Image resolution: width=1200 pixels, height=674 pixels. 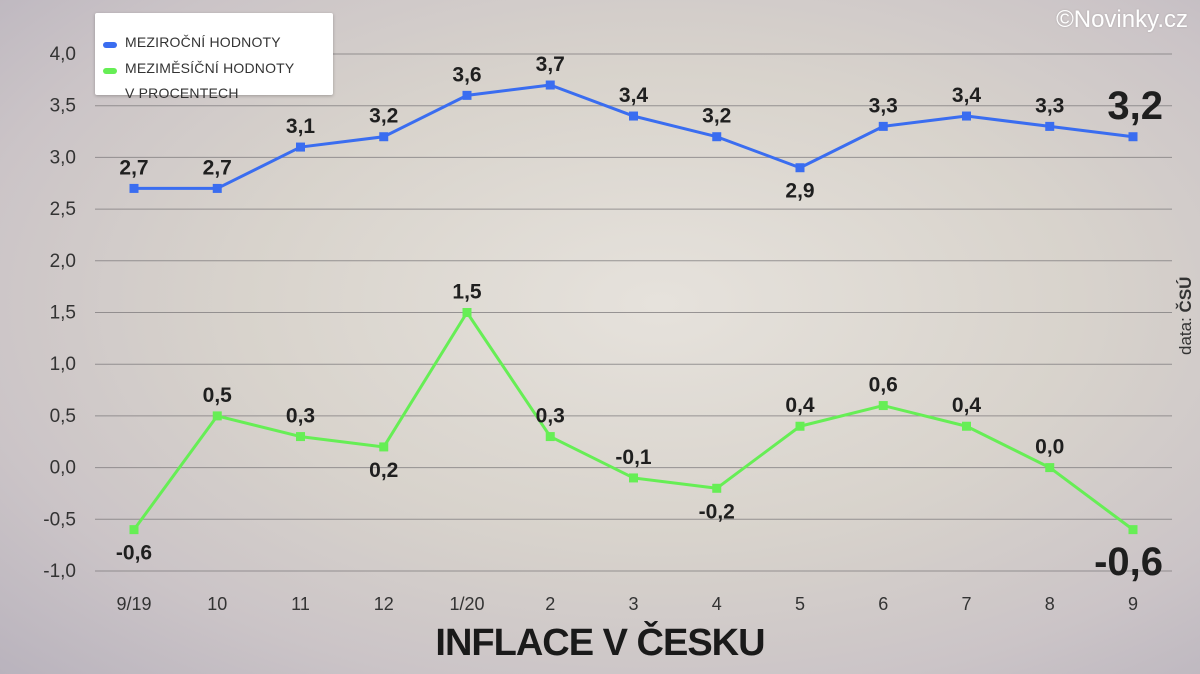 I want to click on y-tick-label: 0,0, so click(x=63, y=468).